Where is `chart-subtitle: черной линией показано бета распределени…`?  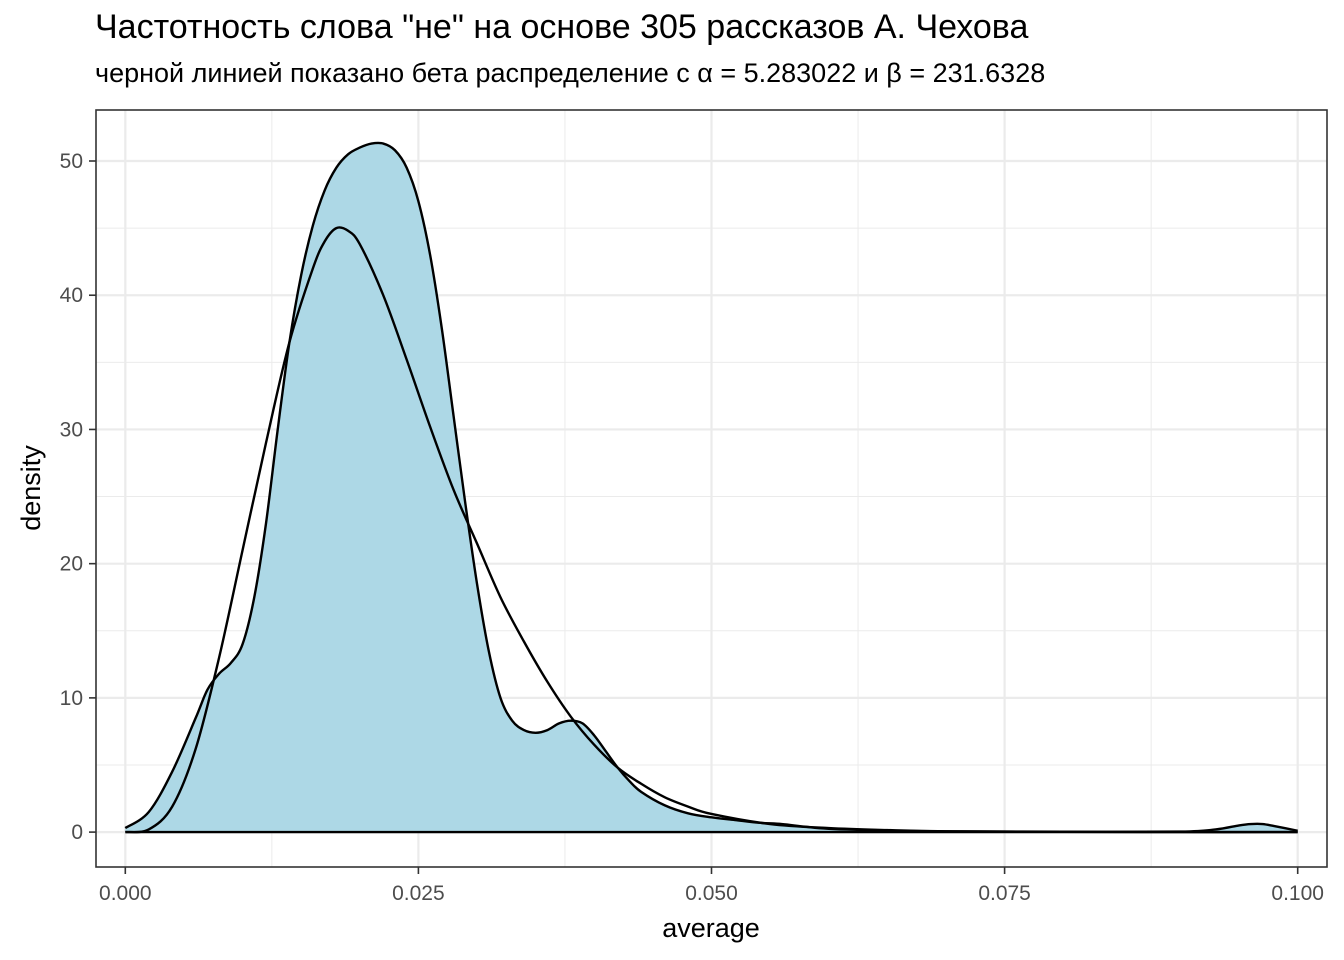 chart-subtitle: черной линией показано бета распределени… is located at coordinates (570, 73).